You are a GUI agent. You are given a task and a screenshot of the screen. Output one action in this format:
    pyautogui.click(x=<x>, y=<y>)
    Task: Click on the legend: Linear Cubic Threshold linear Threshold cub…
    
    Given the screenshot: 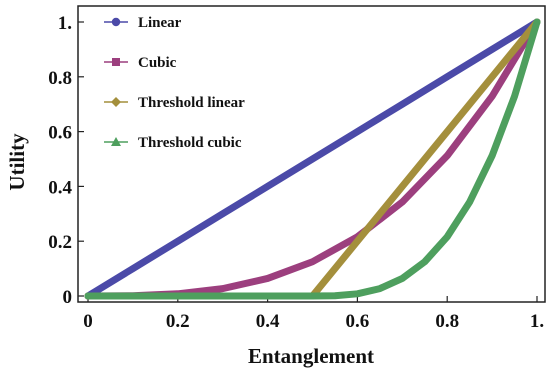 What is the action you would take?
    pyautogui.click(x=174, y=83)
    